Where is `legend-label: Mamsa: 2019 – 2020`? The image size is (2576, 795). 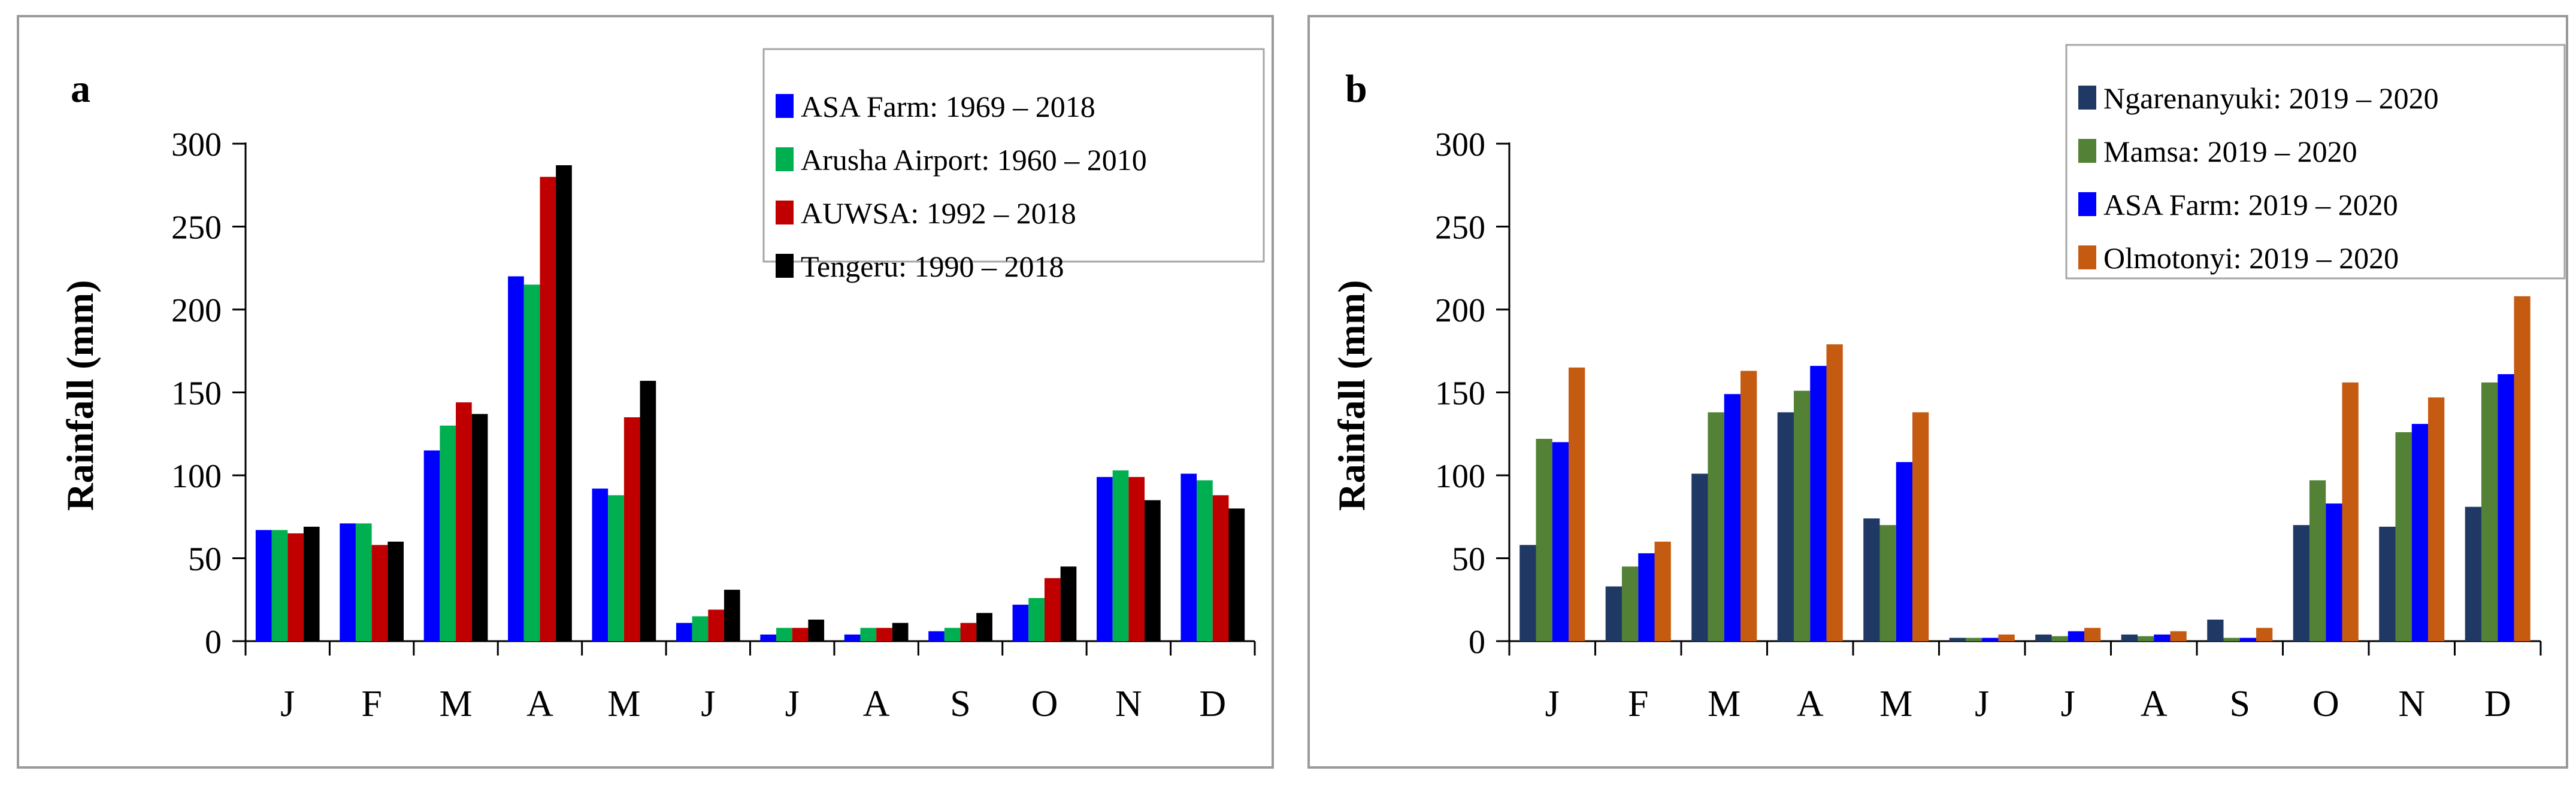
legend-label: Mamsa: 2019 – 2020 is located at coordinates (2230, 151).